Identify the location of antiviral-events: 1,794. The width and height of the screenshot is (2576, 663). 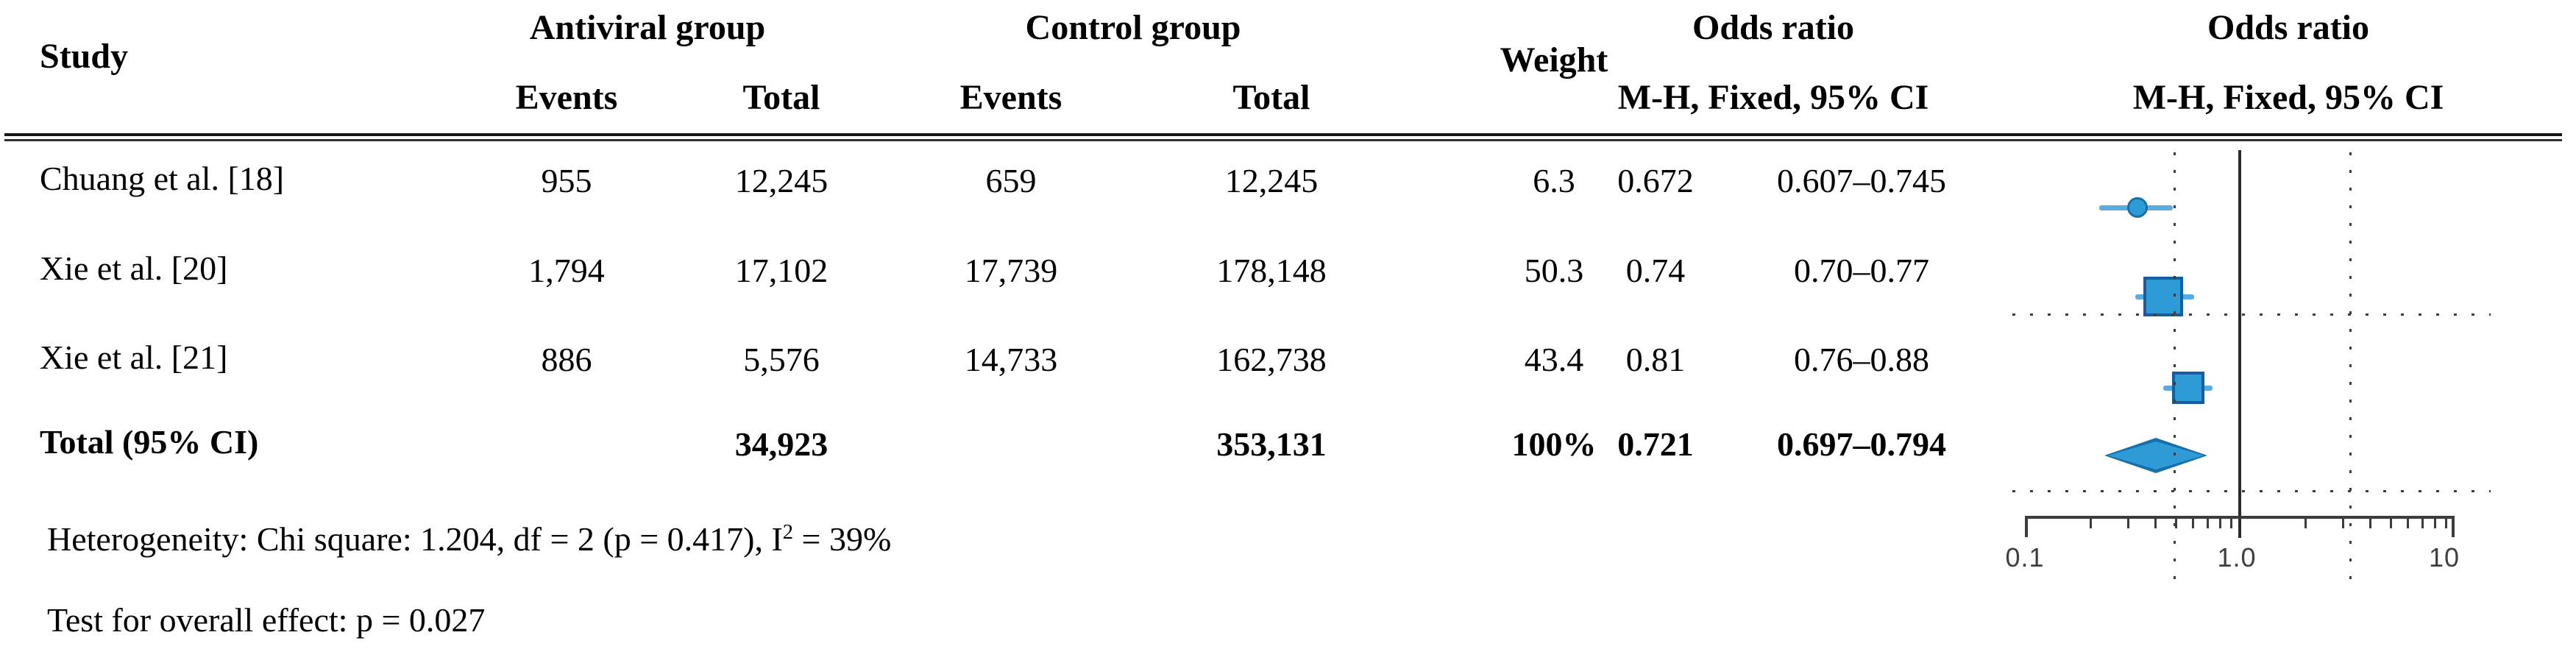
(566, 270).